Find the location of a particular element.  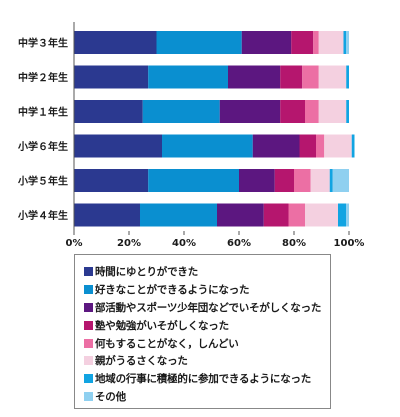

legend-label: 部活動やスポーツ少年団などでいそがしくなった is located at coordinates (208, 307).